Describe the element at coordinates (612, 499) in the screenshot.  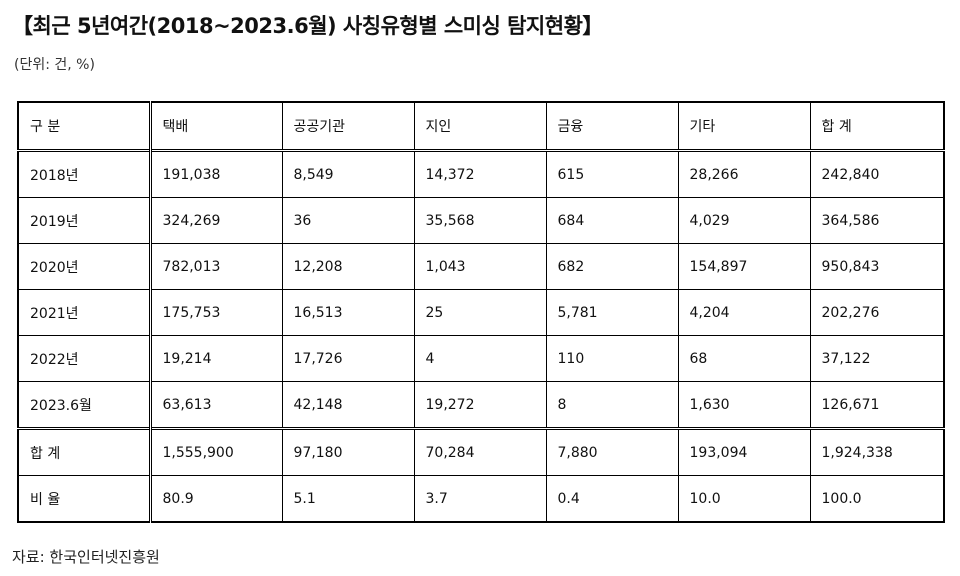
I see `table-cell: 0.4` at that location.